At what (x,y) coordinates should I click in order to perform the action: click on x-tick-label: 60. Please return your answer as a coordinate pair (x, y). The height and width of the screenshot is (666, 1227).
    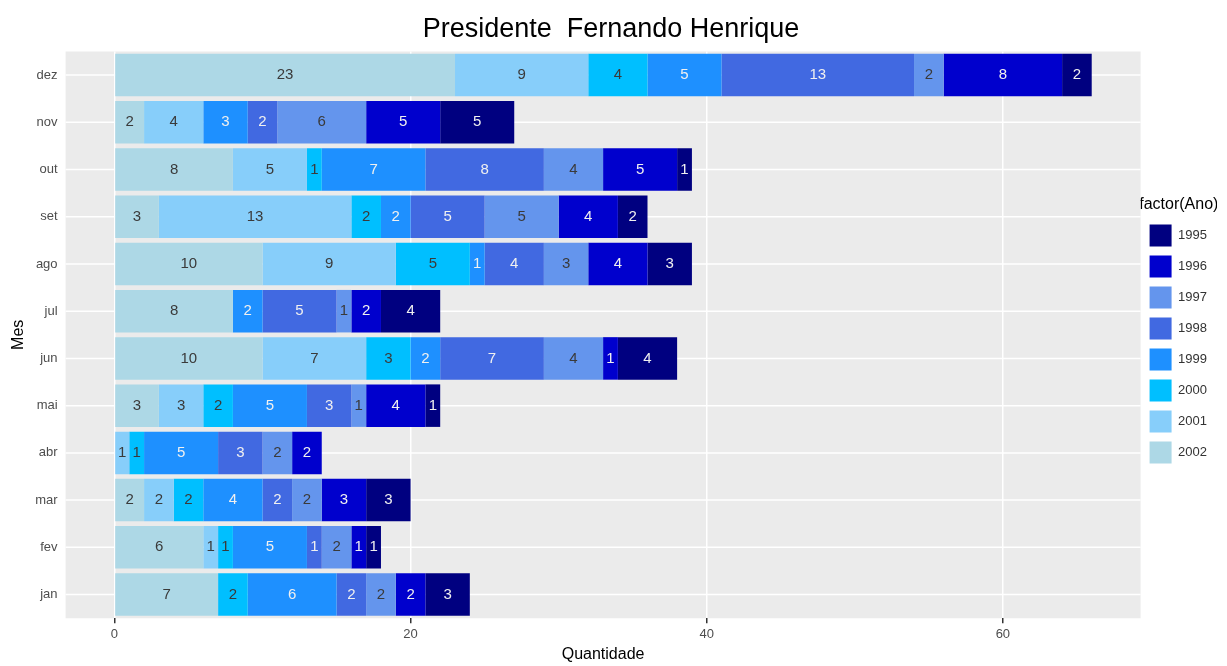
    Looking at the image, I should click on (1003, 633).